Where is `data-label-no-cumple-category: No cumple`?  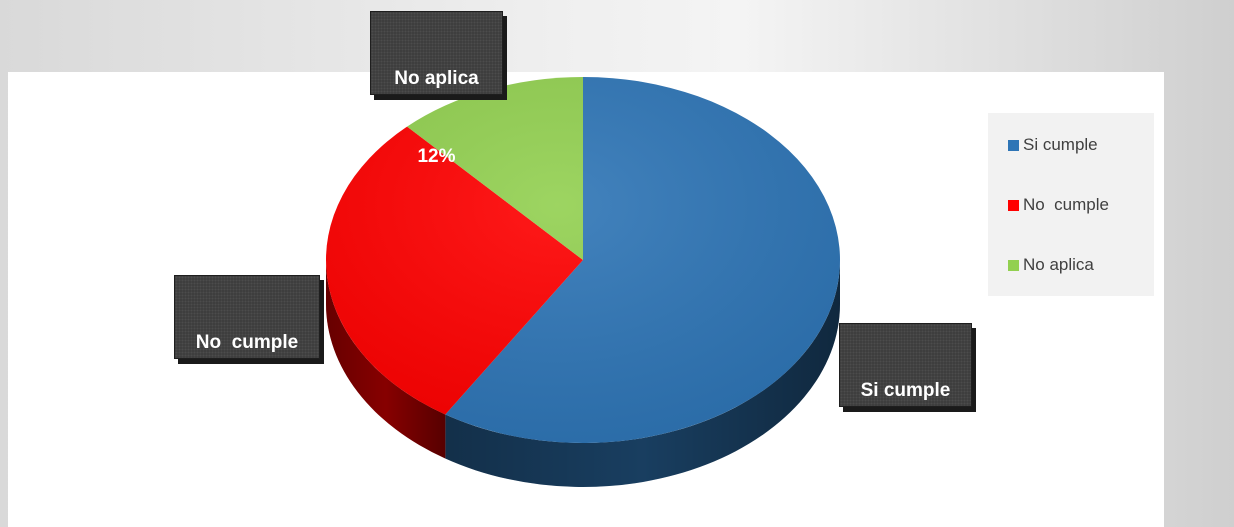
data-label-no-cumple-category: No cumple is located at coordinates (247, 342).